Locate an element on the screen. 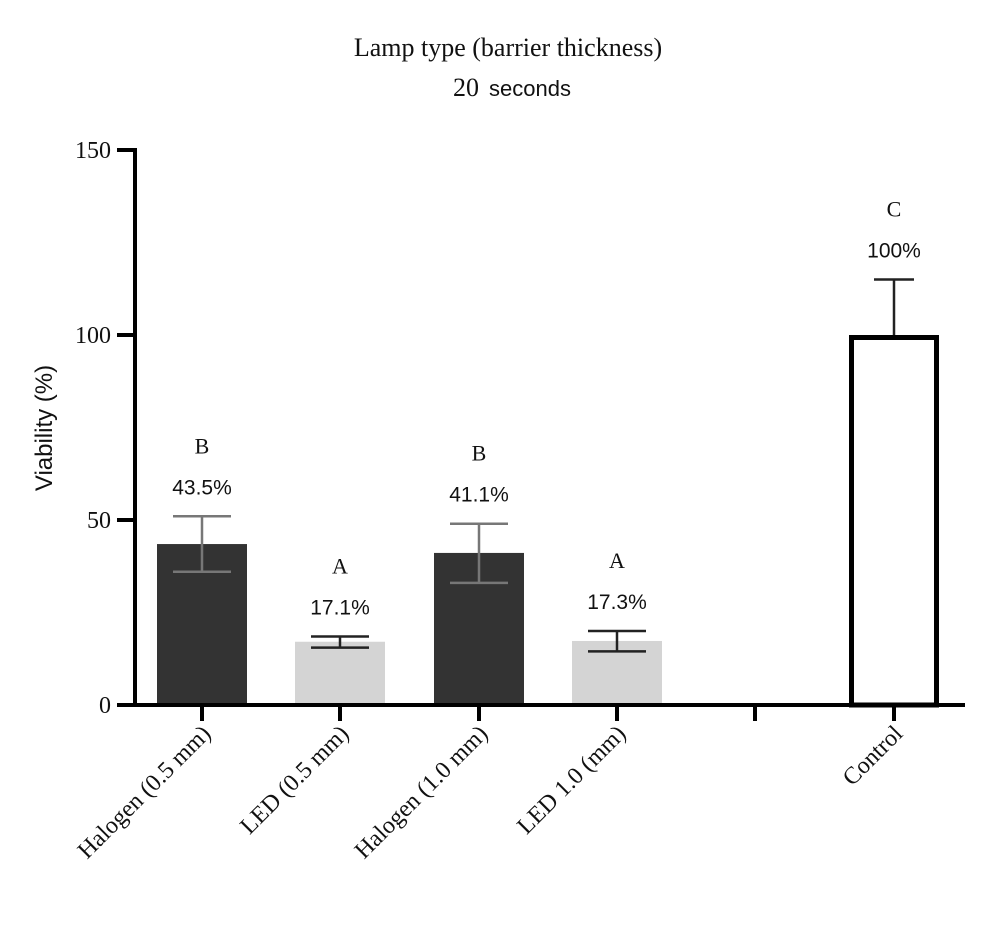 The width and height of the screenshot is (1000, 944). x-tick-label-1: Halogen (0.5 mm) is located at coordinates (144, 792).